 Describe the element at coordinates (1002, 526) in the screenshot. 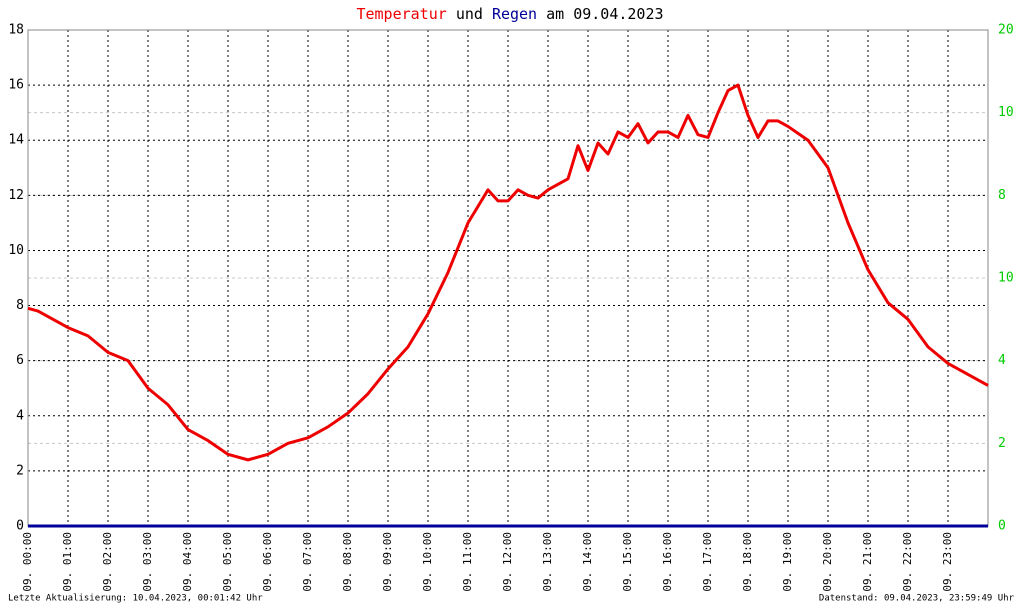

I see `y2-tick-label: 0` at that location.